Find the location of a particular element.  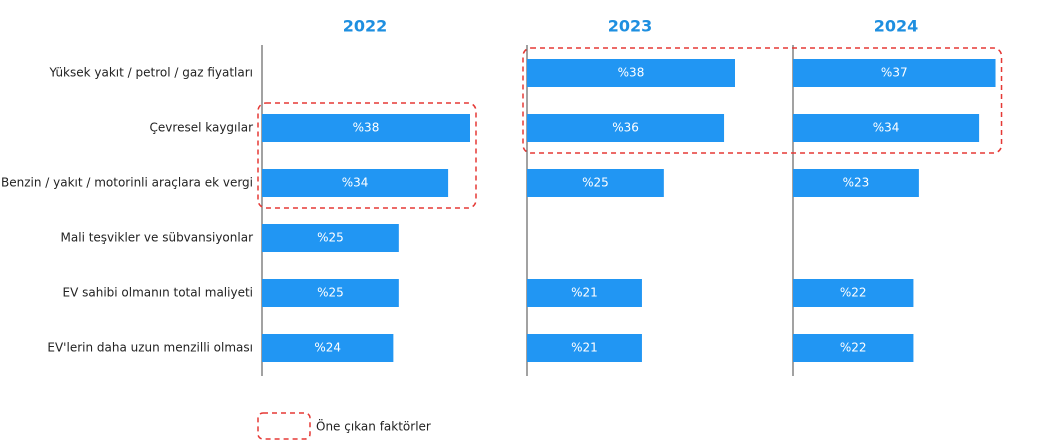

legend-label: Öne çıkan faktörler is located at coordinates (373, 426).